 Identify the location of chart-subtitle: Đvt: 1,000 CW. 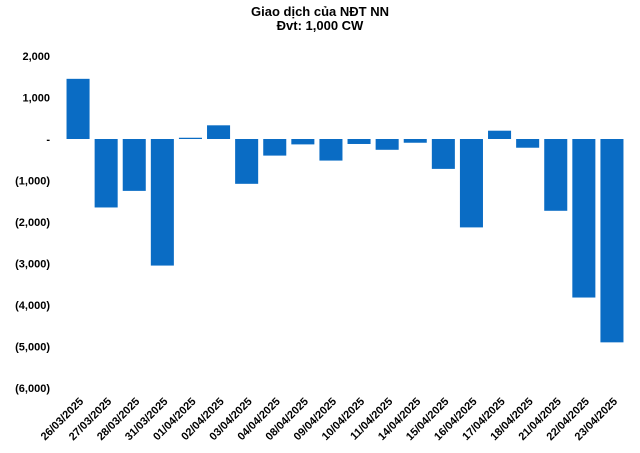
(320, 25).